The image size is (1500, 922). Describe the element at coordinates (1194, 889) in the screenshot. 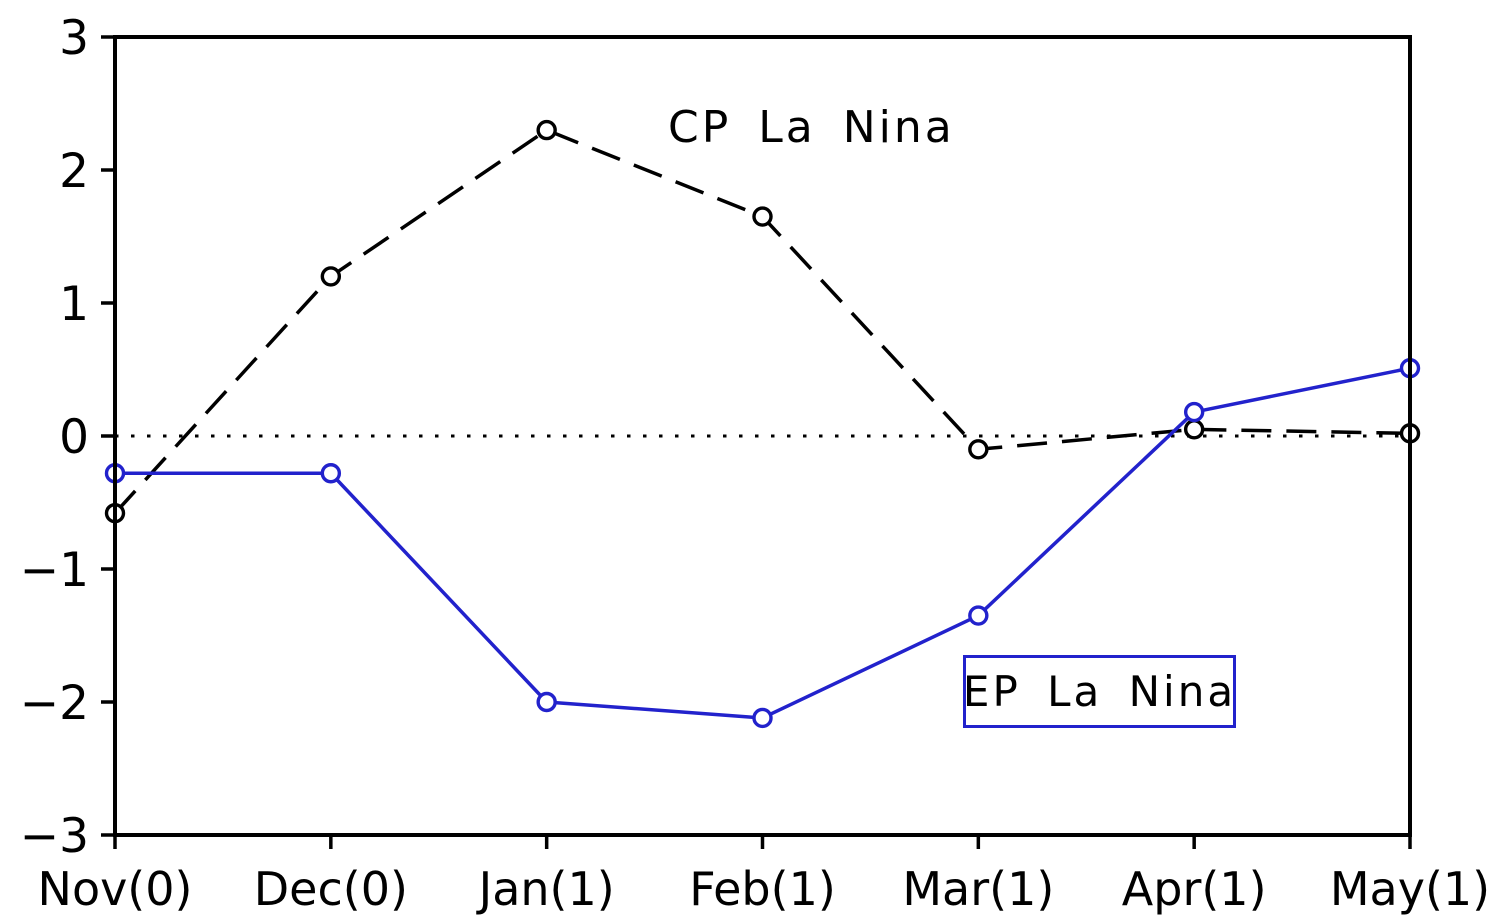

I see `x-axis-tick-label: Apr(1)` at that location.